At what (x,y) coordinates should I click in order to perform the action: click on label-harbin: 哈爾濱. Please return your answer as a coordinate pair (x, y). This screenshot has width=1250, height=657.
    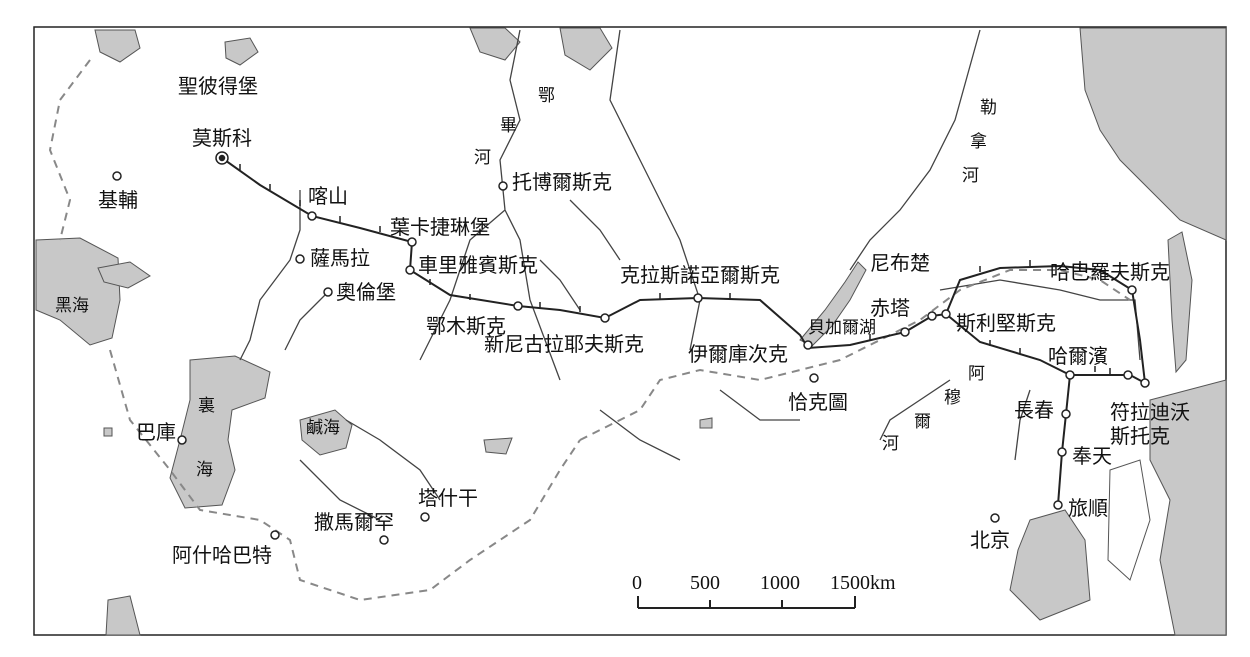
    Looking at the image, I should click on (1078, 356).